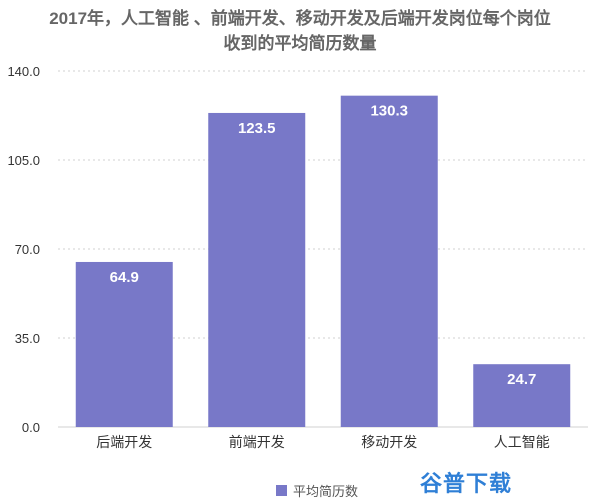  I want to click on x-tick-label: 后端开发, so click(124, 443).